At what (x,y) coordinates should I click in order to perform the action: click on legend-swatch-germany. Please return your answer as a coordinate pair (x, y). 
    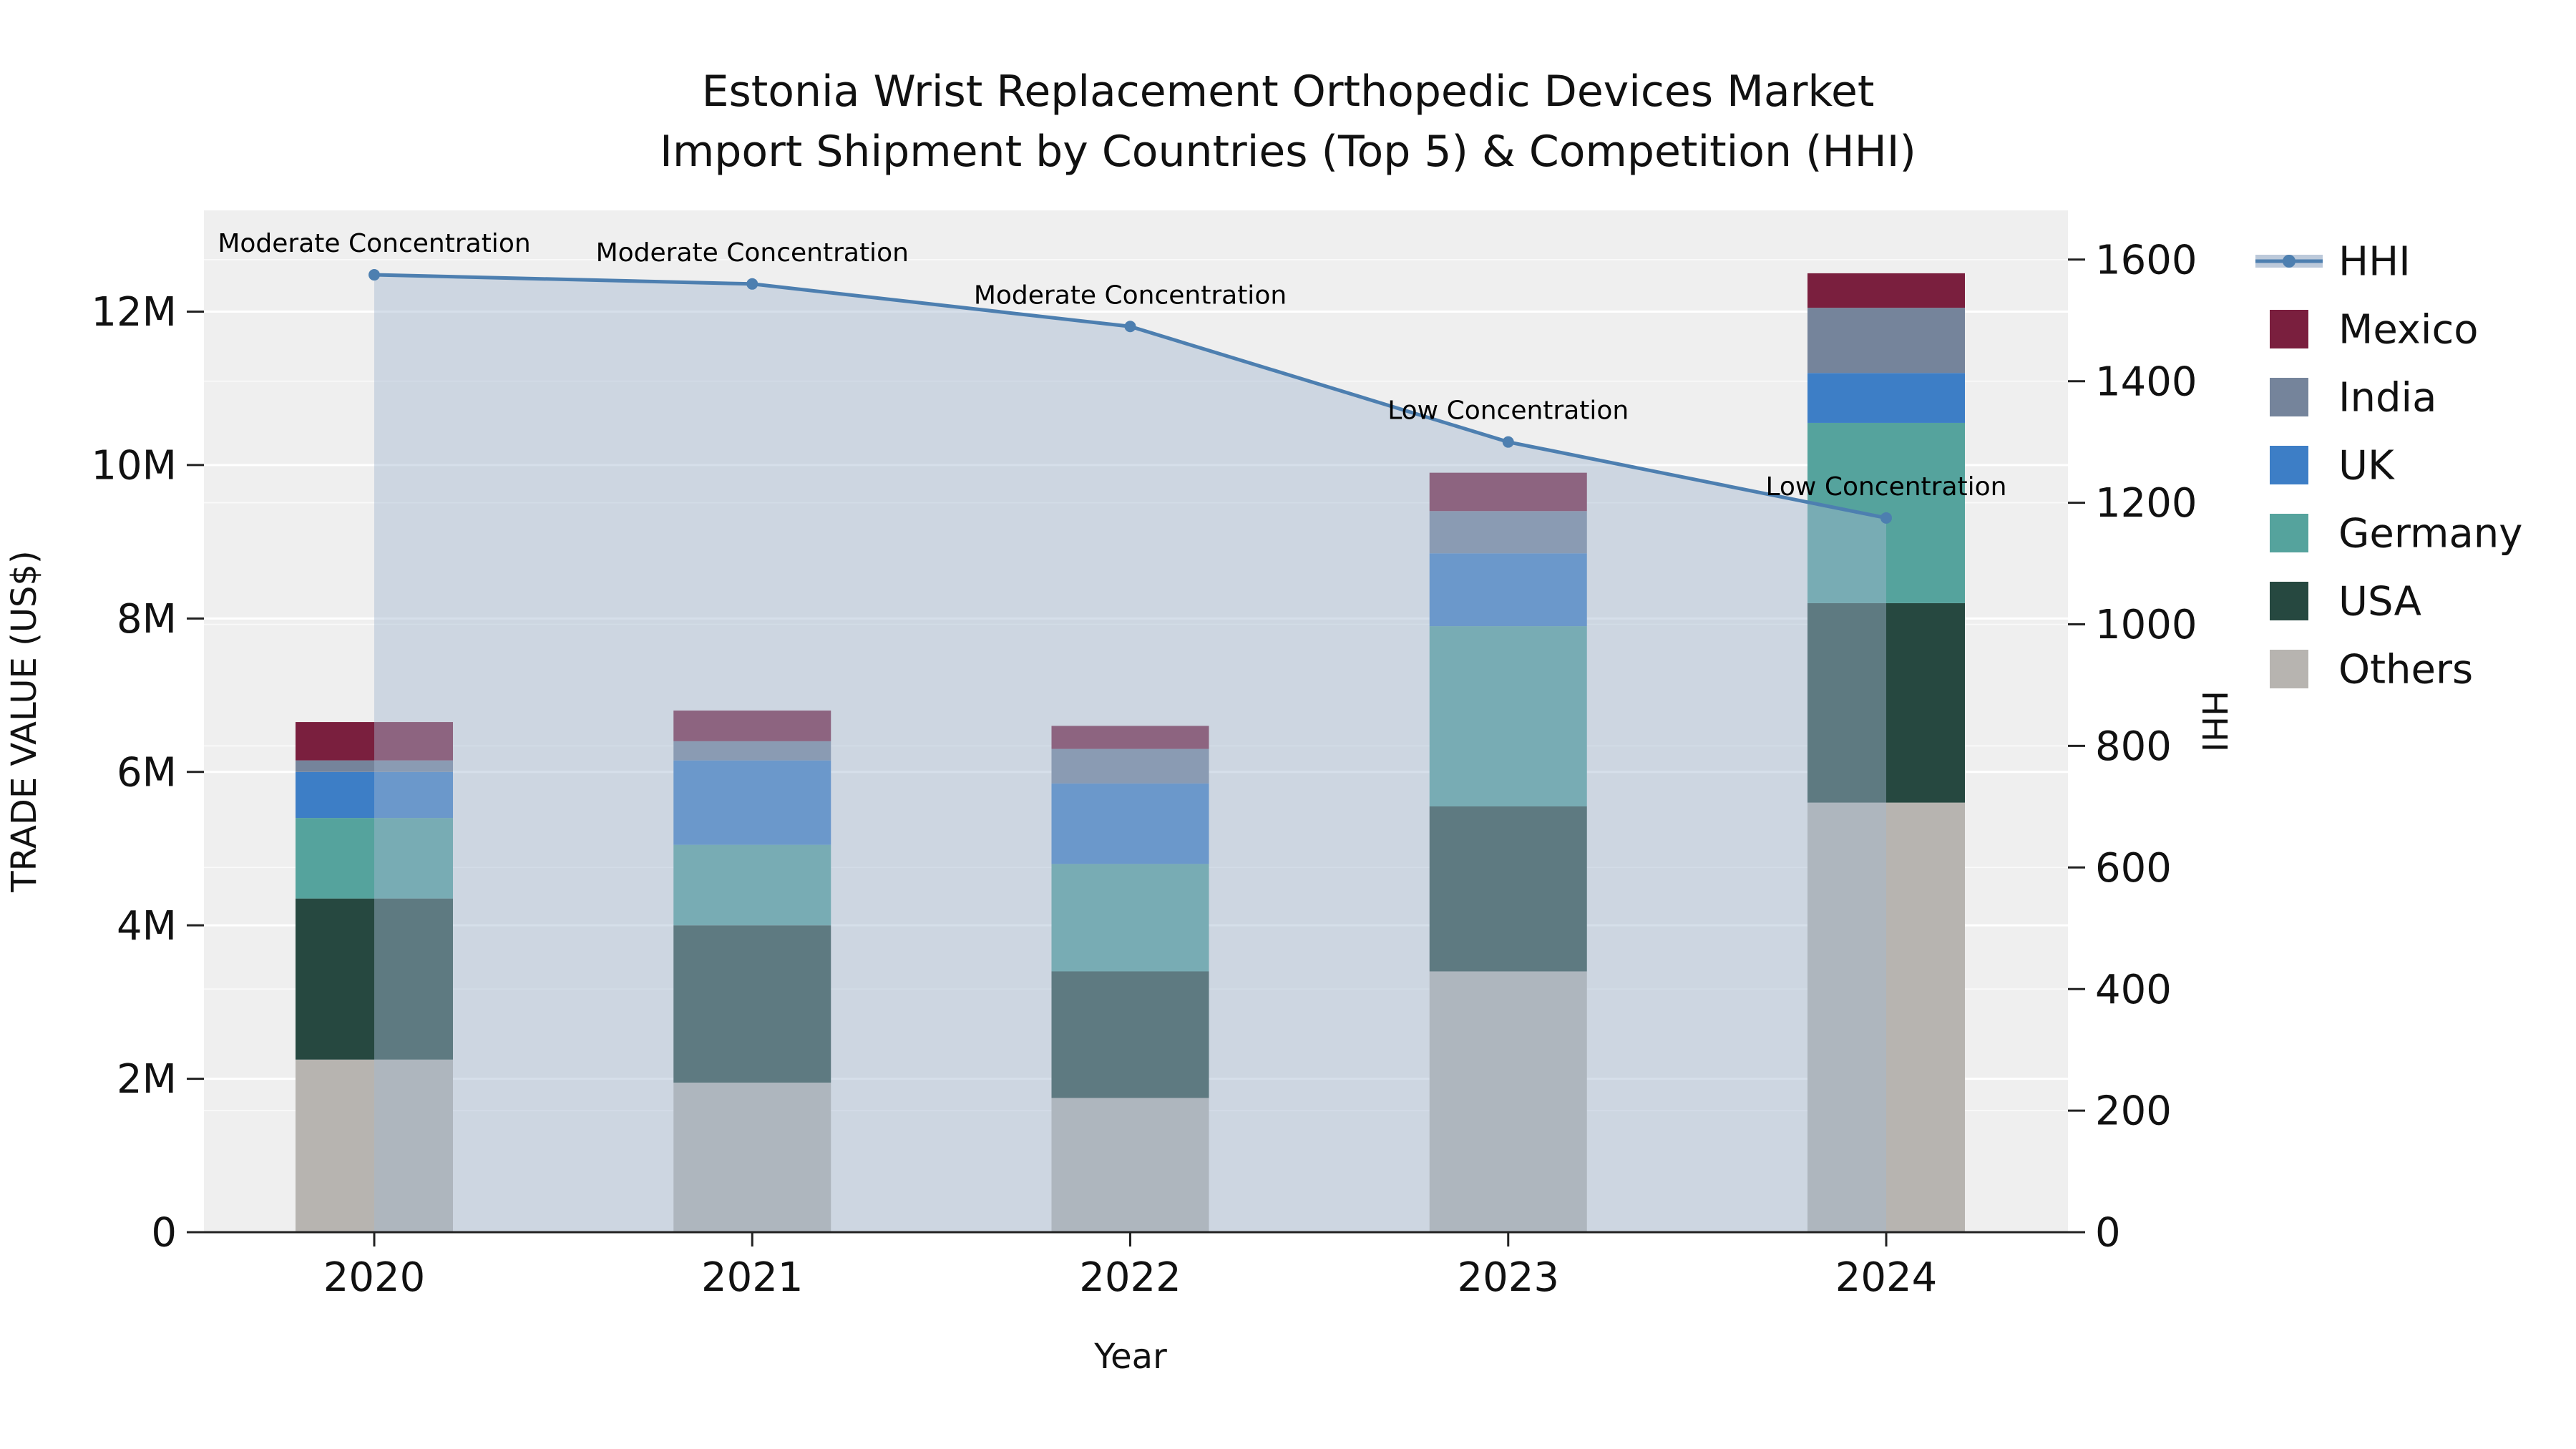
    Looking at the image, I should click on (2289, 533).